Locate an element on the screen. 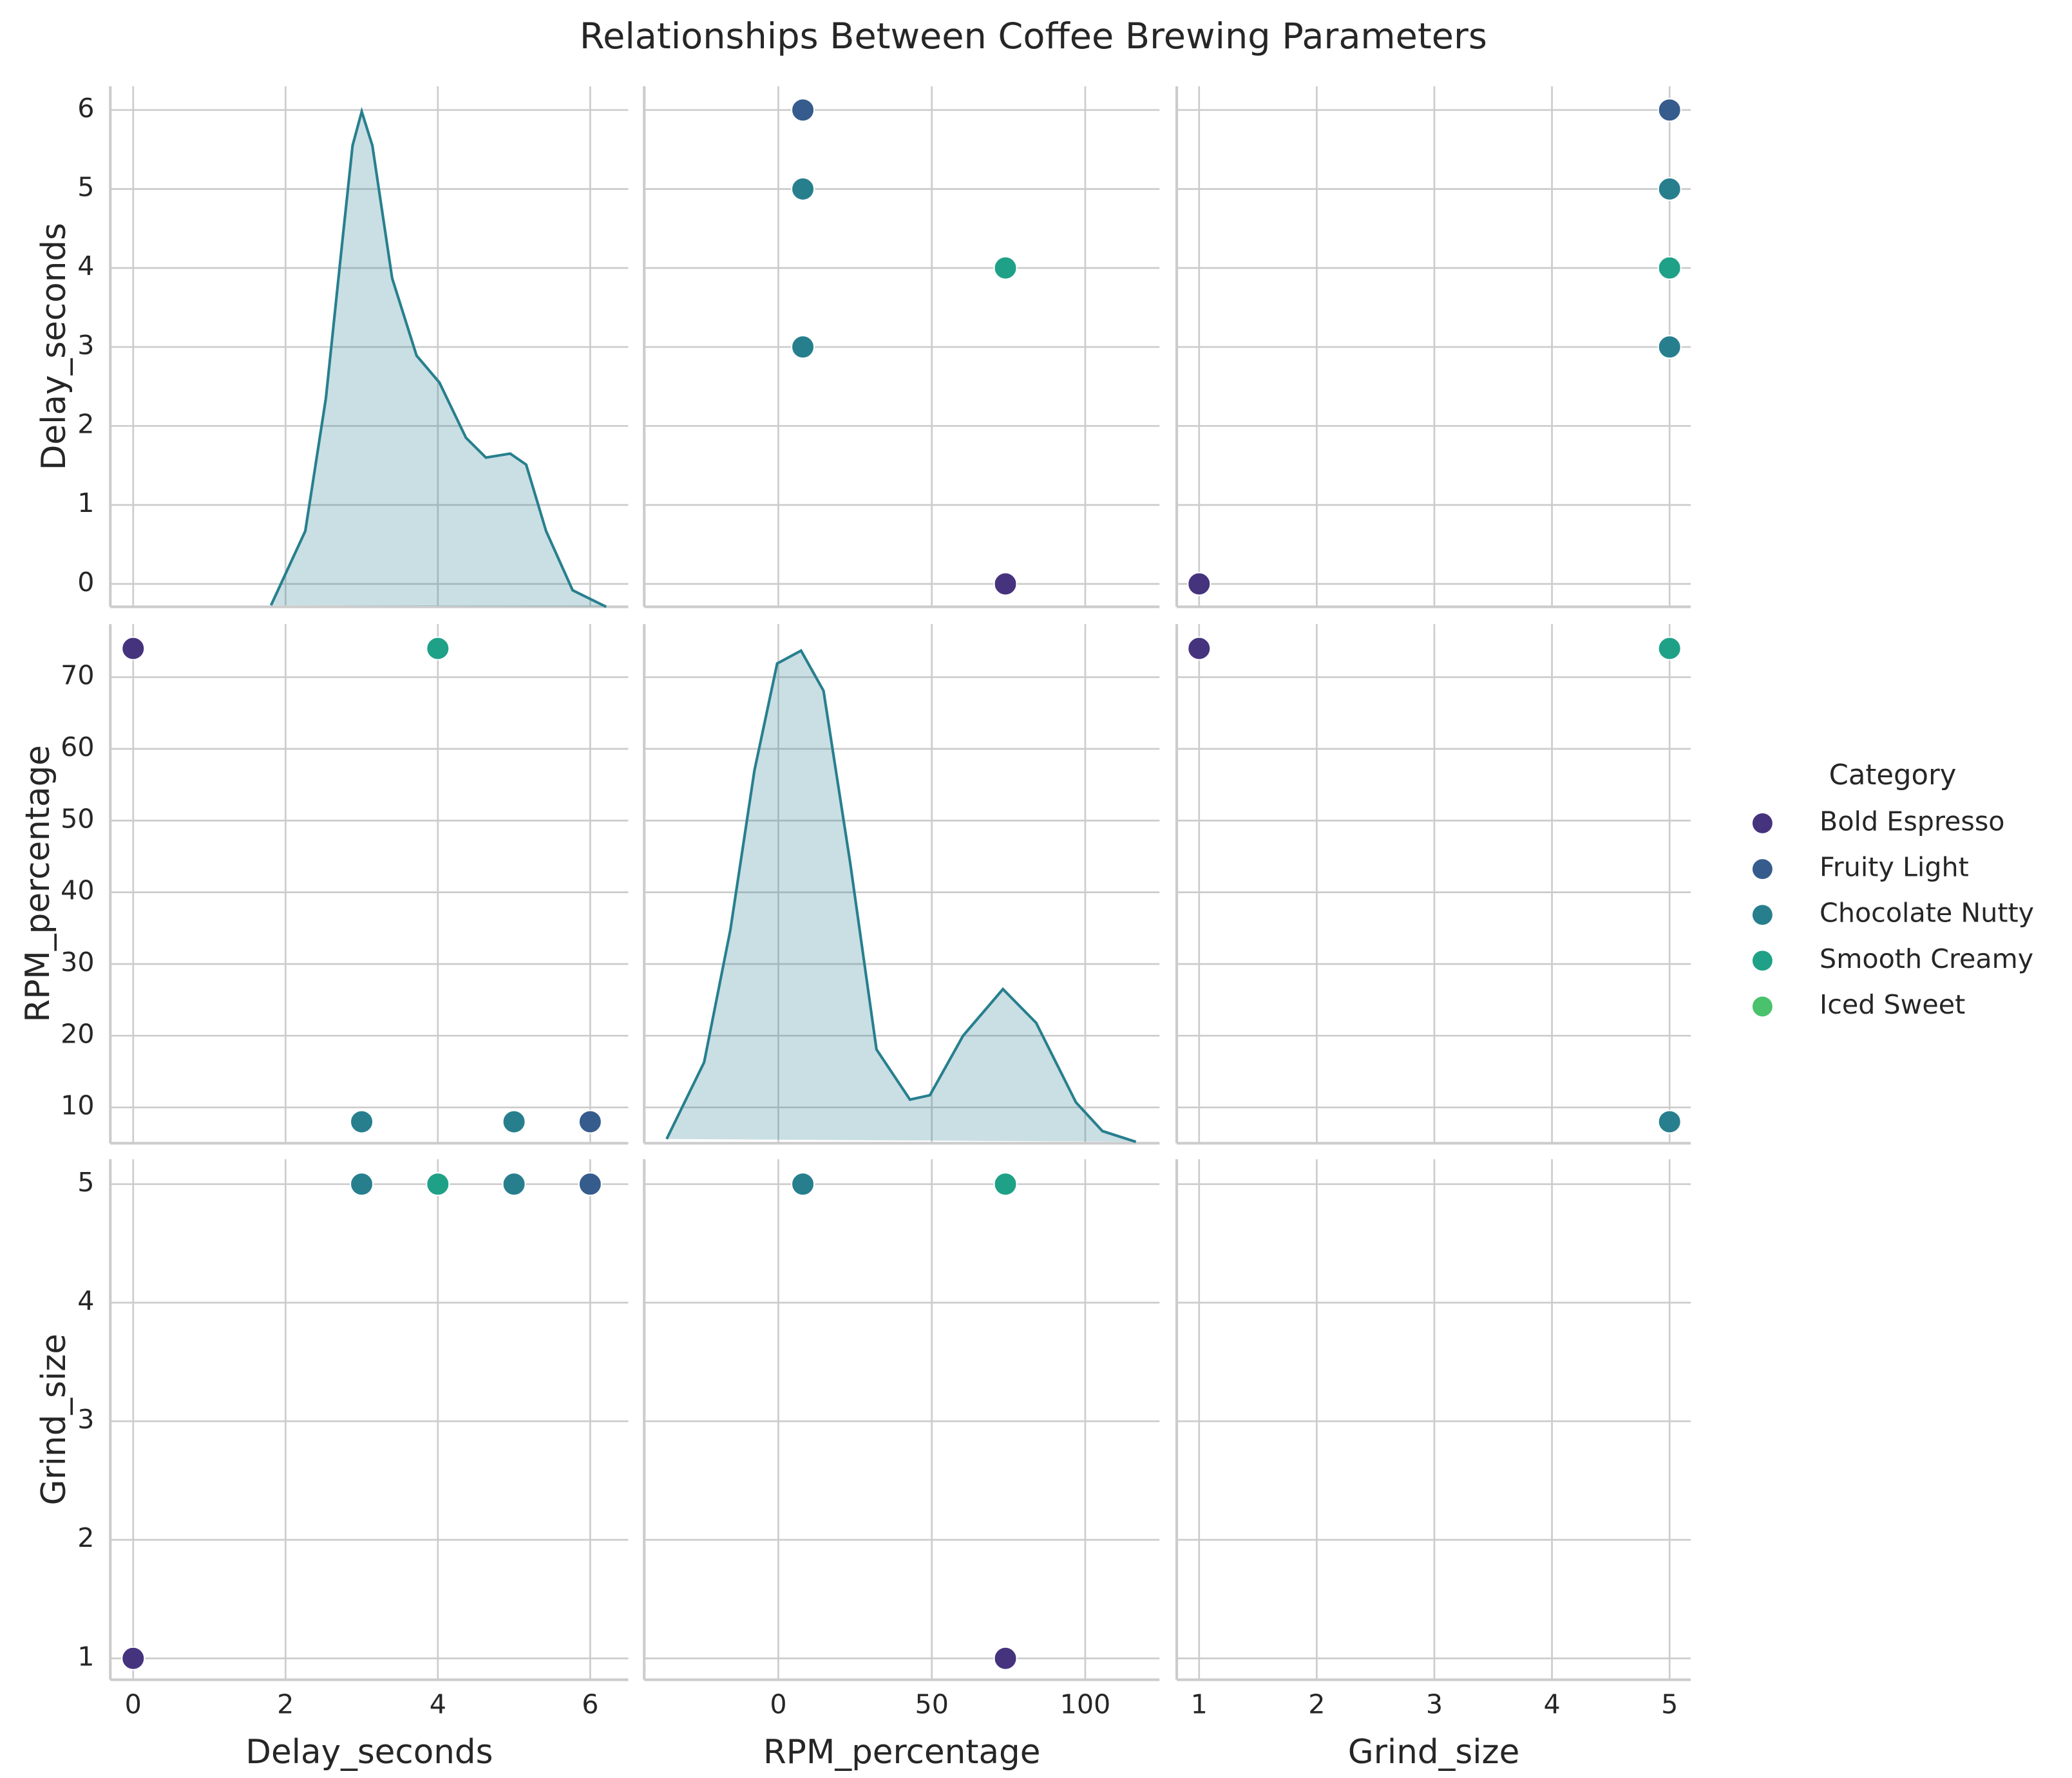  legend-label: Bold Espresso is located at coordinates (1912, 821).